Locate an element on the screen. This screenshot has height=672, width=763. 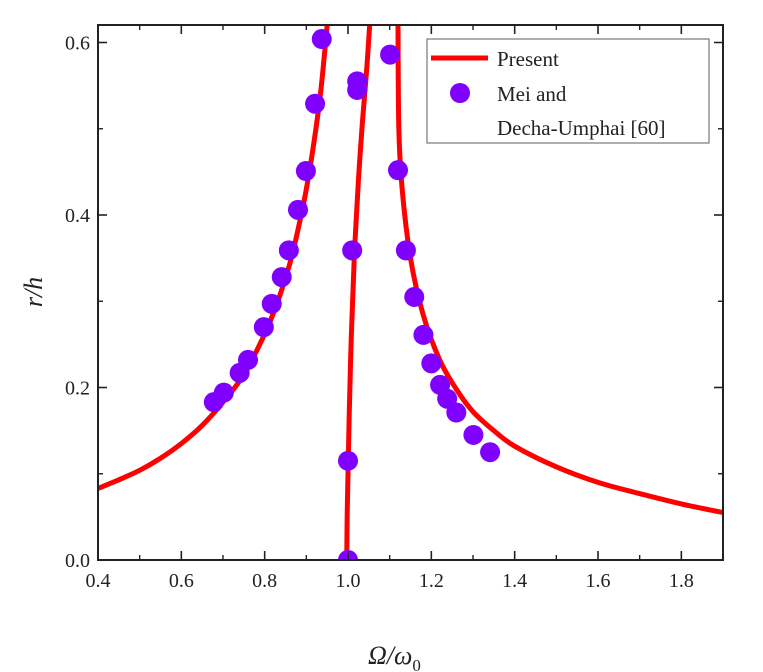
y-tick-label: 0.0 is located at coordinates (77, 561).